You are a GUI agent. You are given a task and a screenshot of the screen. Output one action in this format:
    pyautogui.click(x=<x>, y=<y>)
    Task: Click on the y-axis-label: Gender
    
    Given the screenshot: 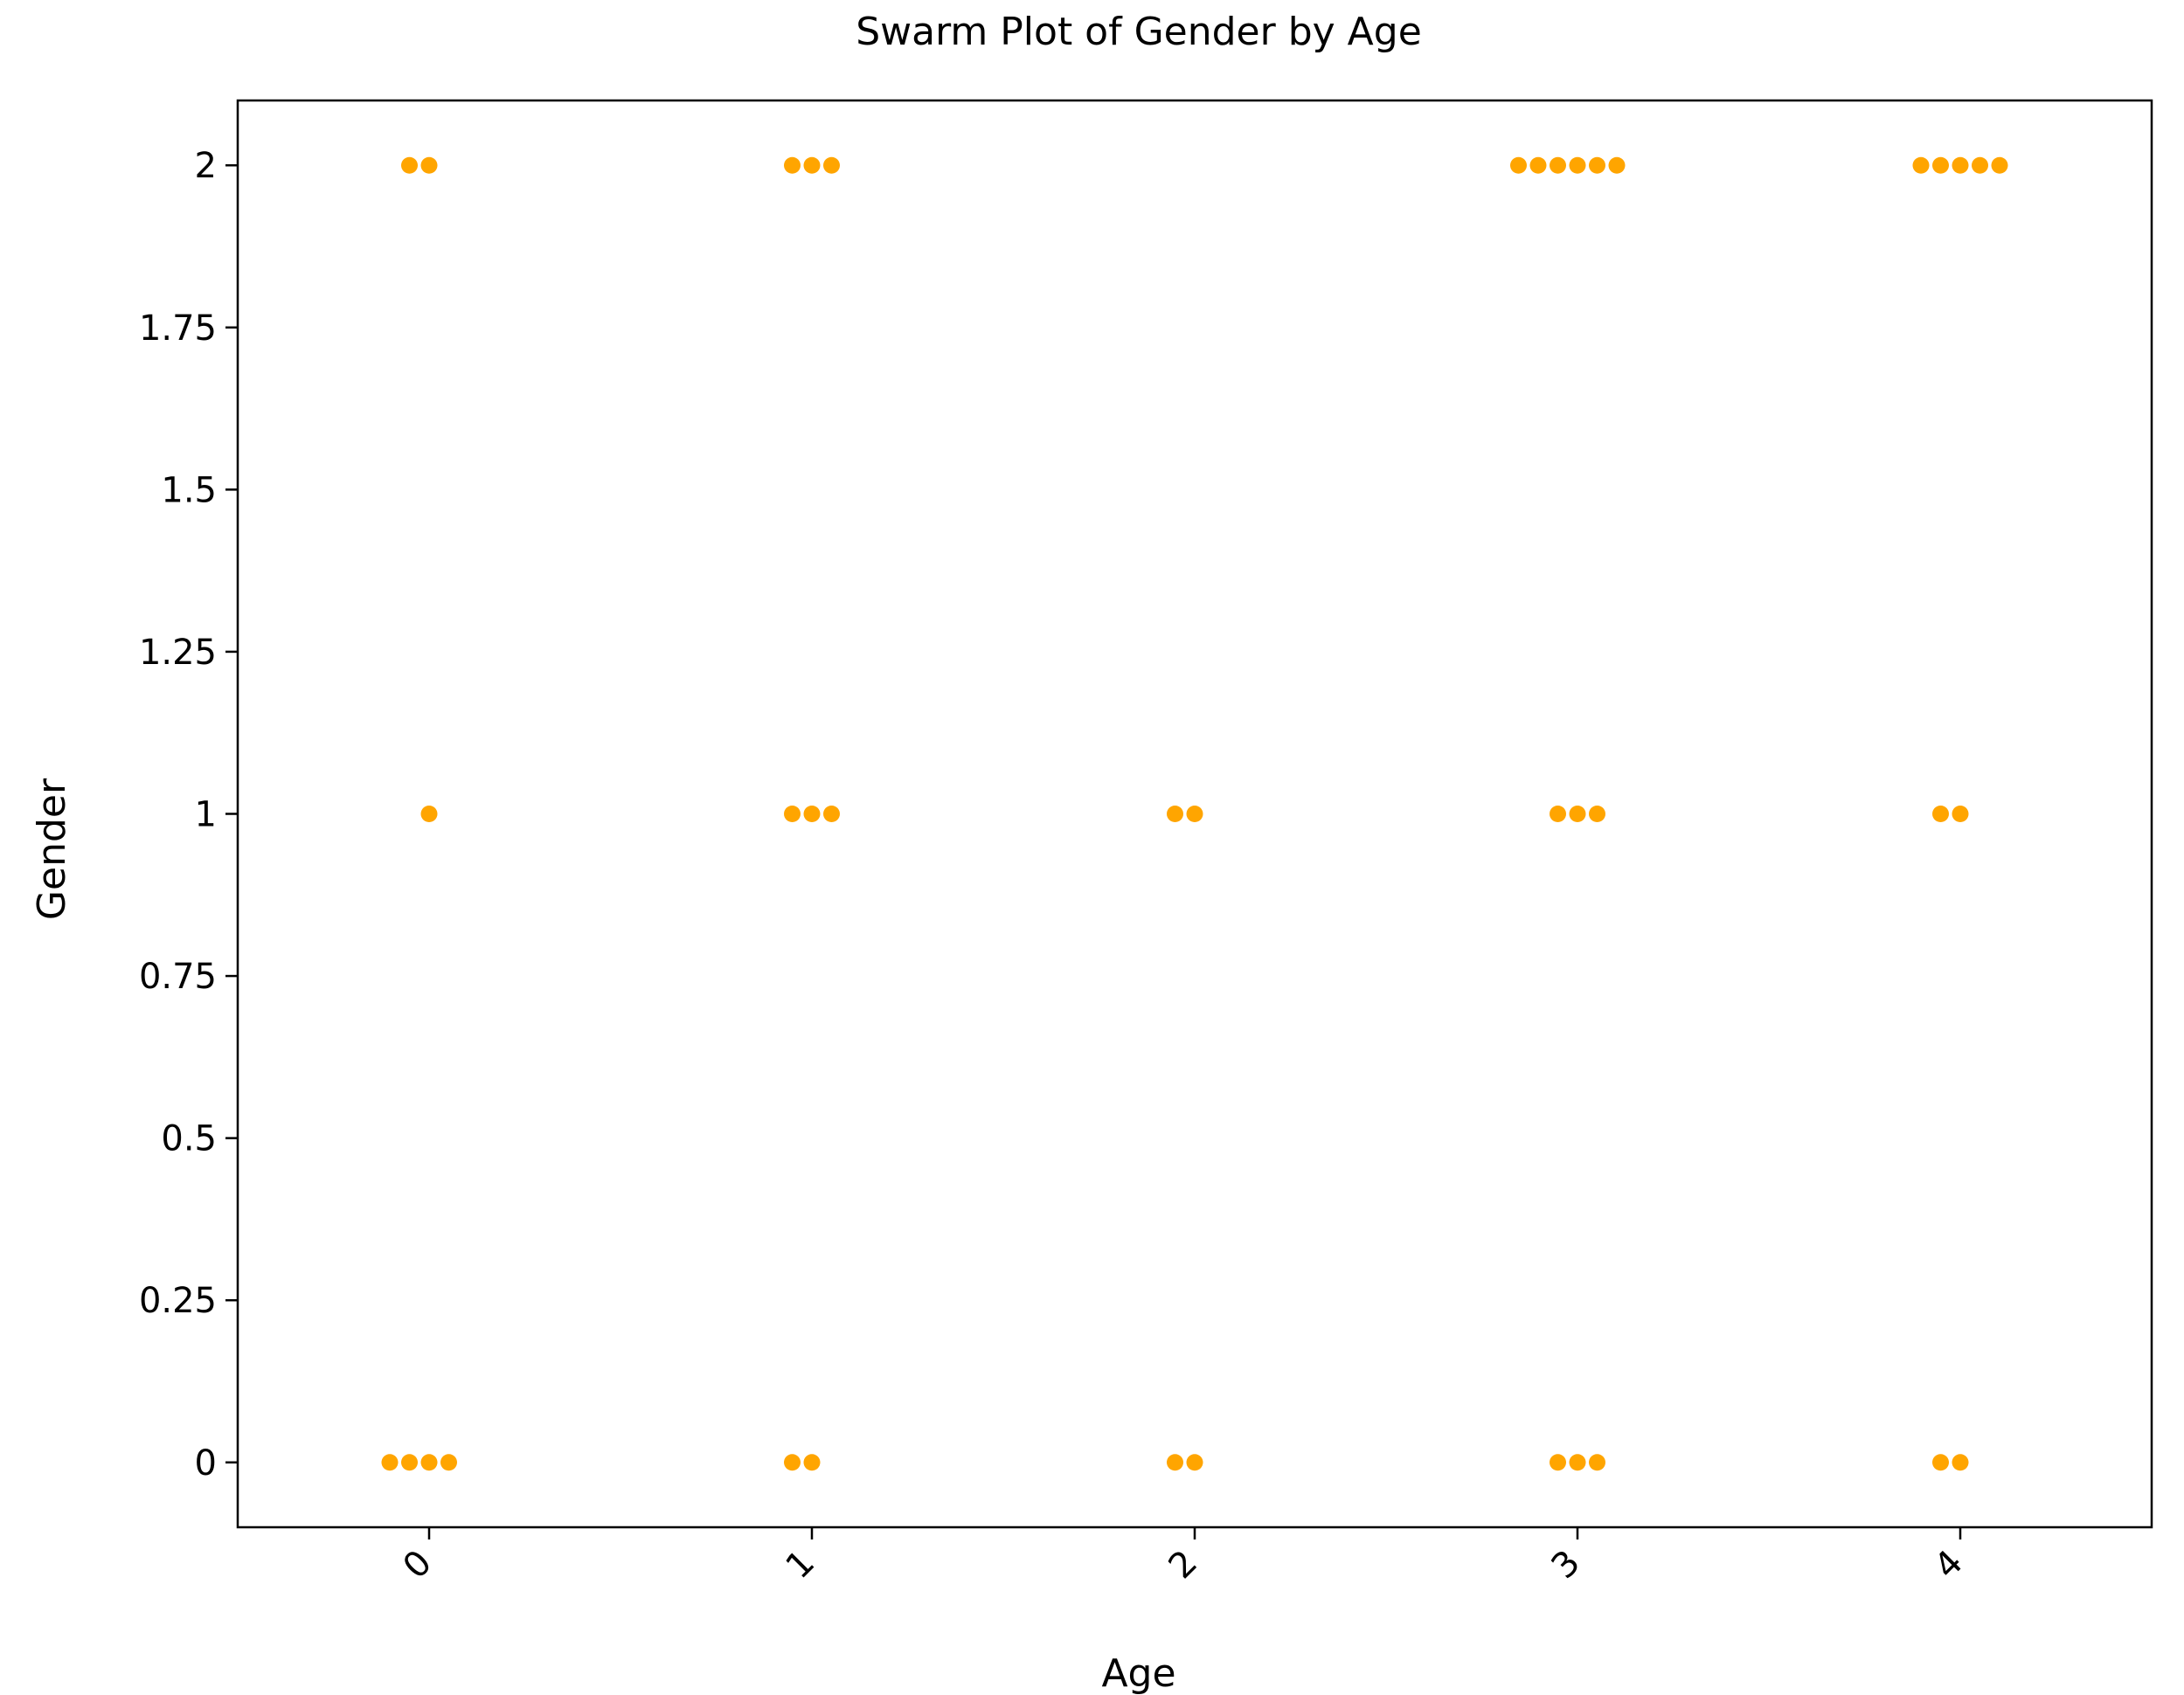 What is the action you would take?
    pyautogui.click(x=52, y=849)
    